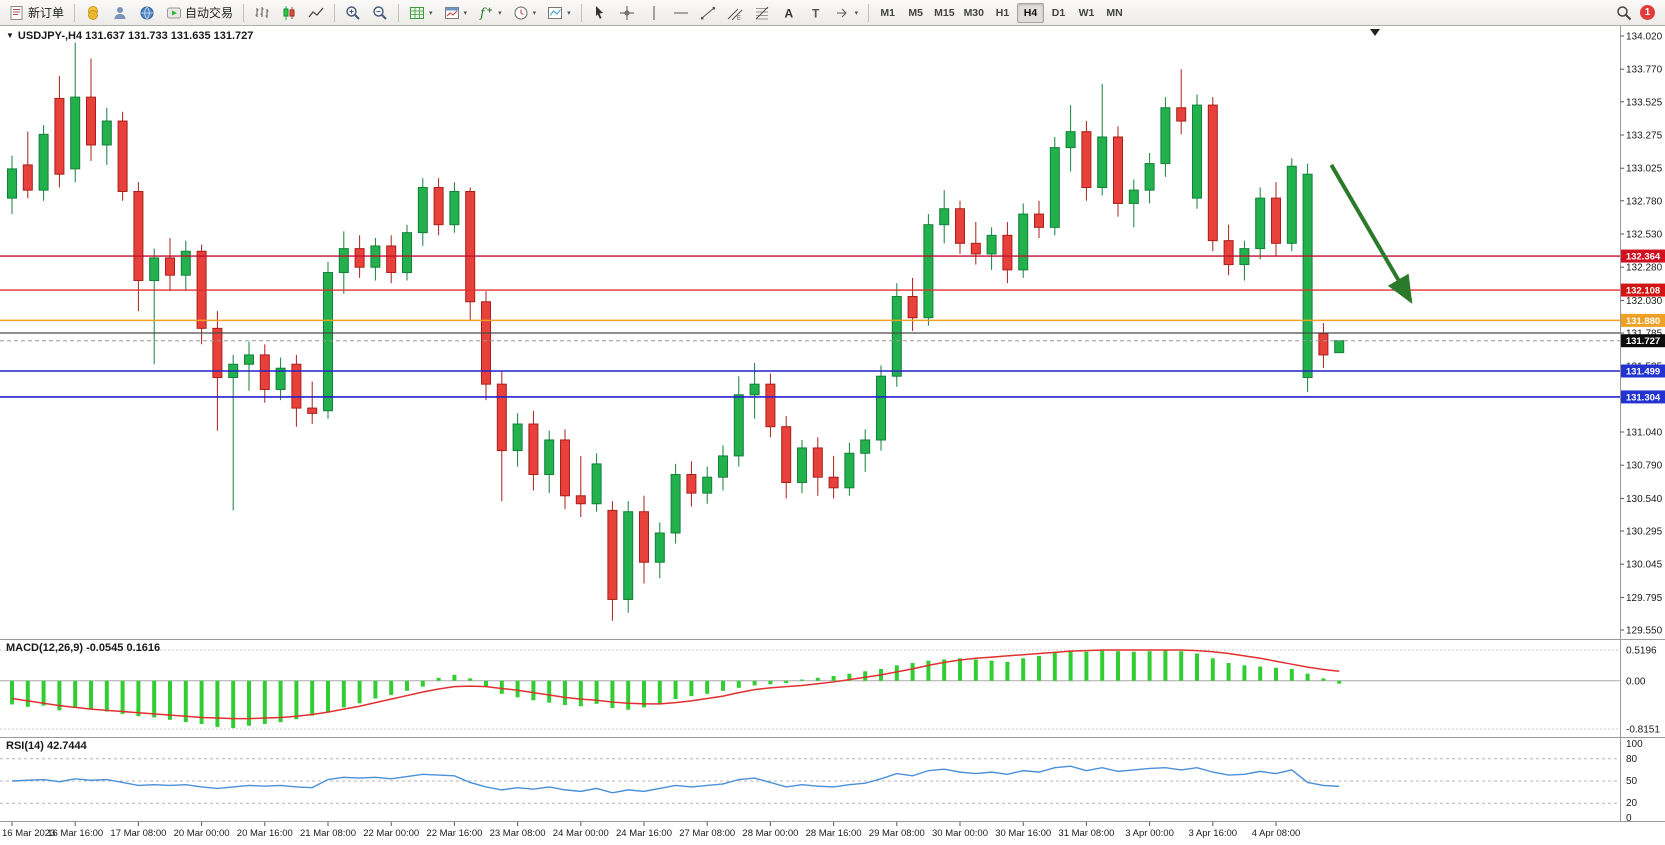 This screenshot has width=1665, height=845. Describe the element at coordinates (454, 833) in the screenshot. I see `svg-text: 22 Mar 16:00` at that location.